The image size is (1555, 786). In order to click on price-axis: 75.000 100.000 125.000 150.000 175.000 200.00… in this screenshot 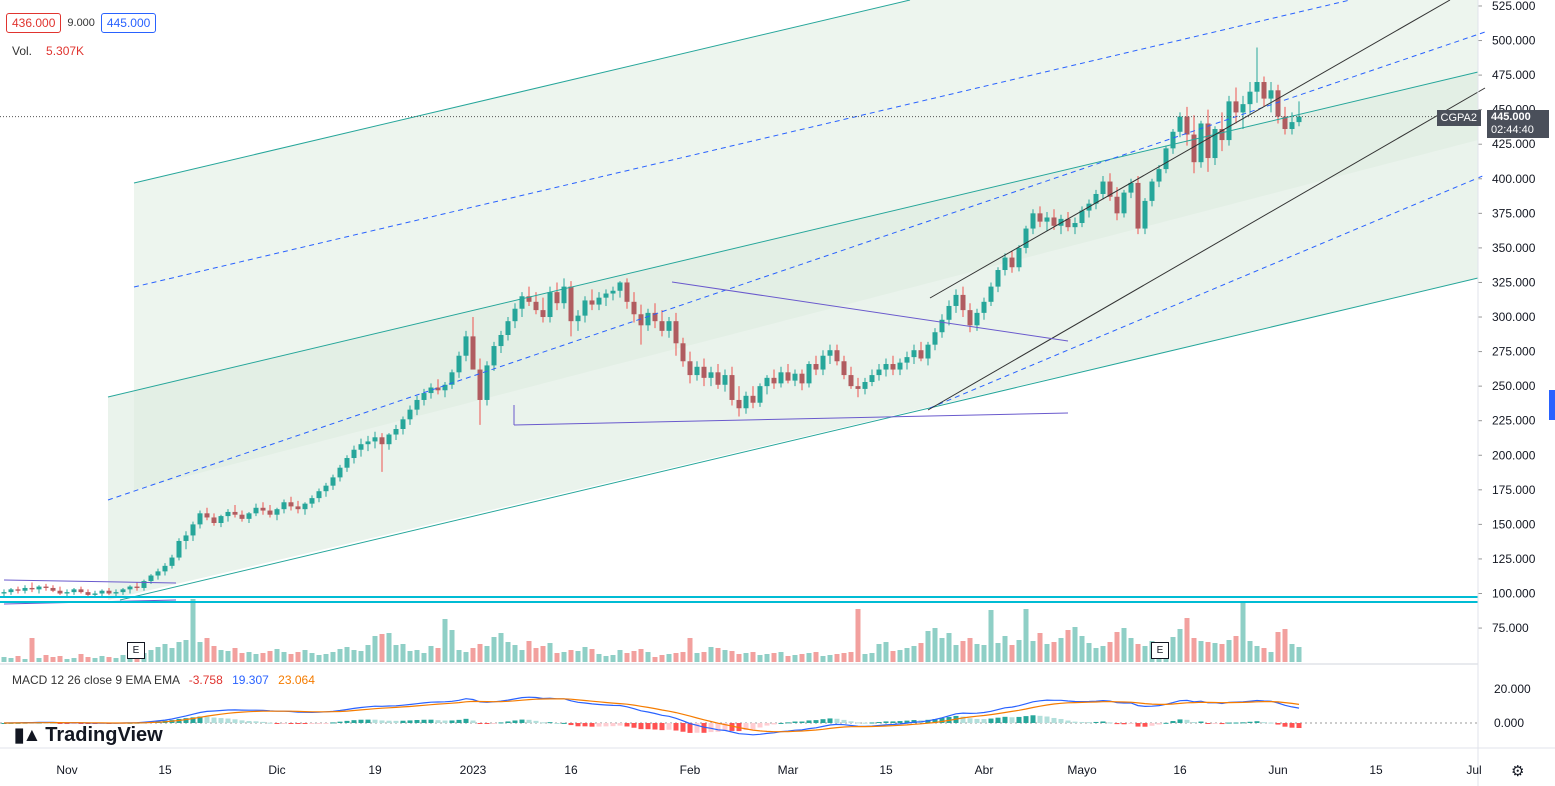, I will do `click(1506, 393)`.